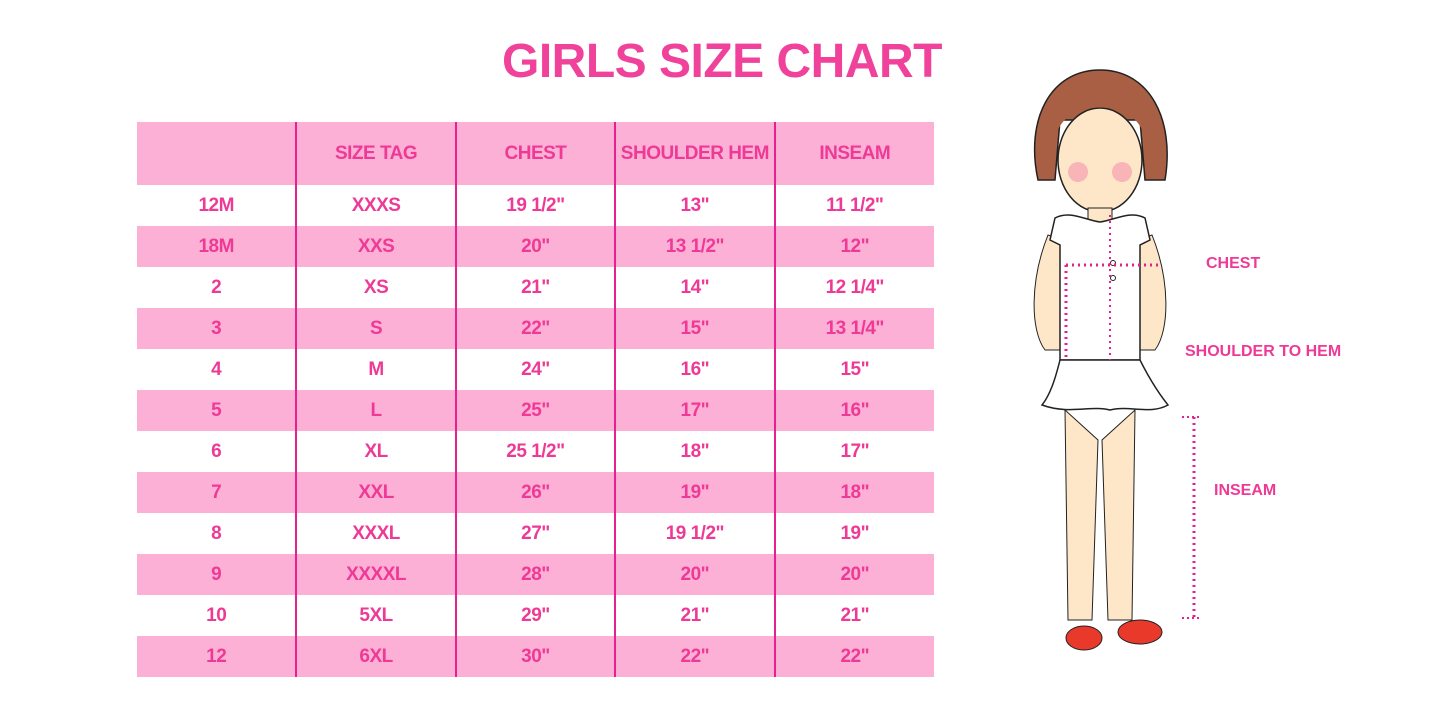 The height and width of the screenshot is (723, 1445). I want to click on column-header: INSEAM, so click(853, 153).